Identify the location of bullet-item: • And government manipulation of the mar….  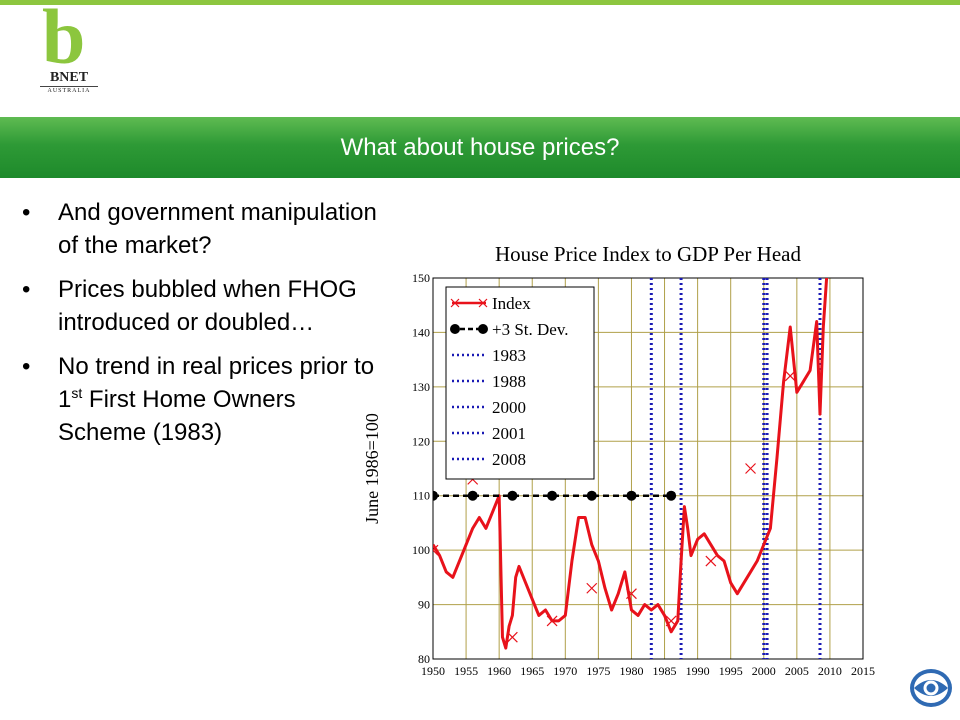
(202, 229).